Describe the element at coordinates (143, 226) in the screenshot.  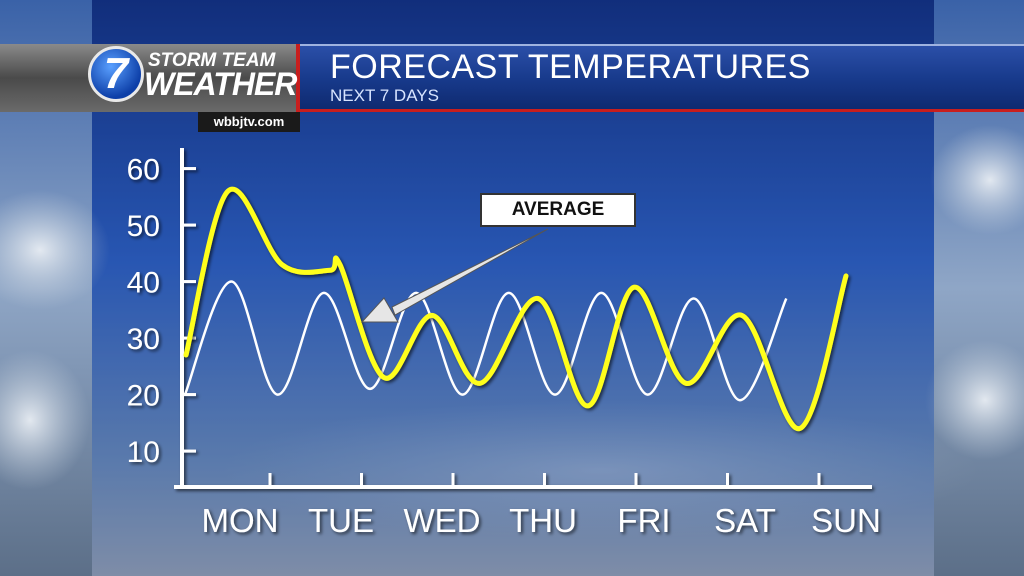
I see `y-tick-label: 50` at that location.